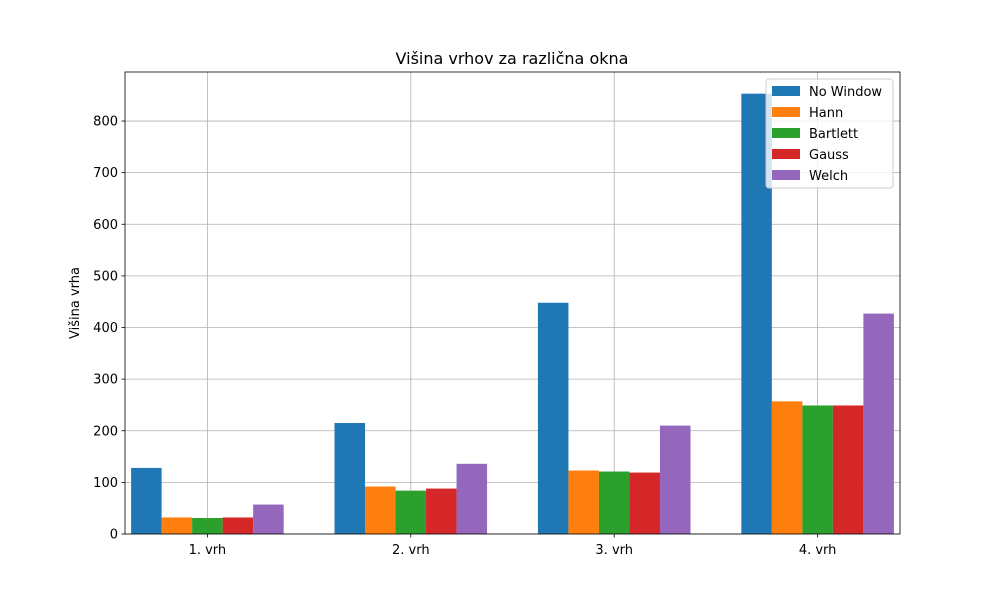 The width and height of the screenshot is (1000, 604). Describe the element at coordinates (208, 550) in the screenshot. I see `x-tick-label: 1. vrh` at that location.